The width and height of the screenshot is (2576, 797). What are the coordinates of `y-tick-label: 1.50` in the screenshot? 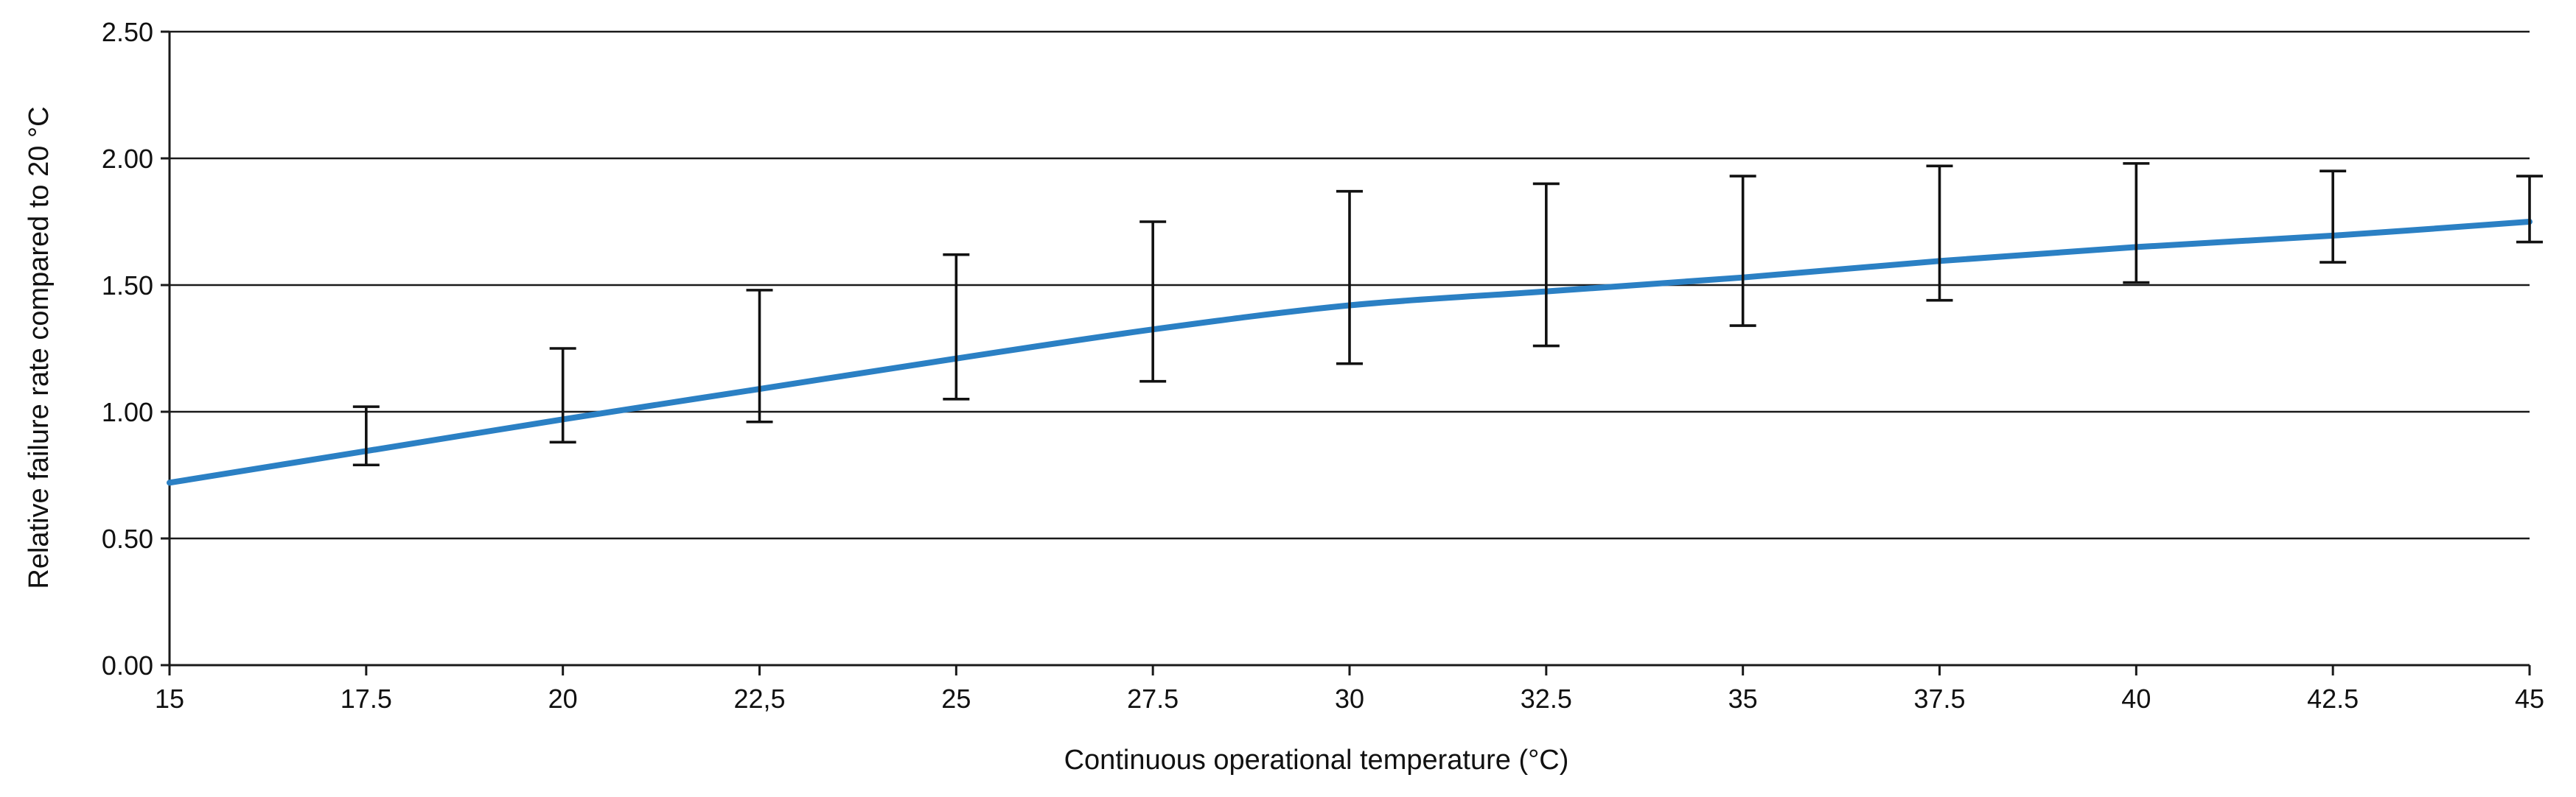 It's located at (127, 285).